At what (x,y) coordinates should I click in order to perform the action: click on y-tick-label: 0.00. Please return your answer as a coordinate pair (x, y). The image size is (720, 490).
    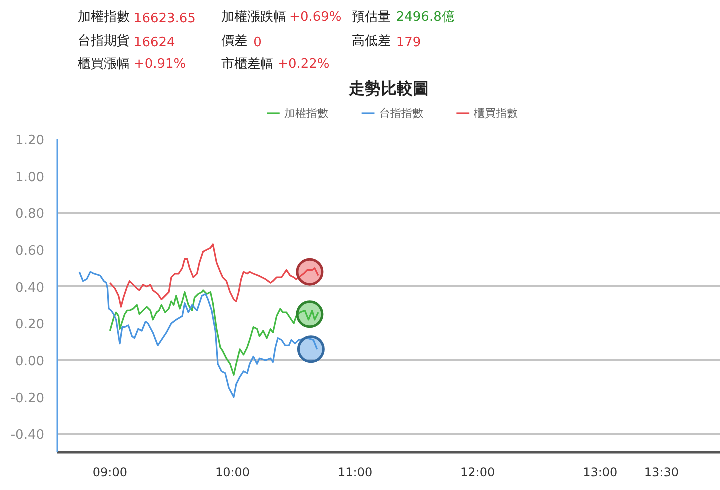
    Looking at the image, I should click on (30, 362).